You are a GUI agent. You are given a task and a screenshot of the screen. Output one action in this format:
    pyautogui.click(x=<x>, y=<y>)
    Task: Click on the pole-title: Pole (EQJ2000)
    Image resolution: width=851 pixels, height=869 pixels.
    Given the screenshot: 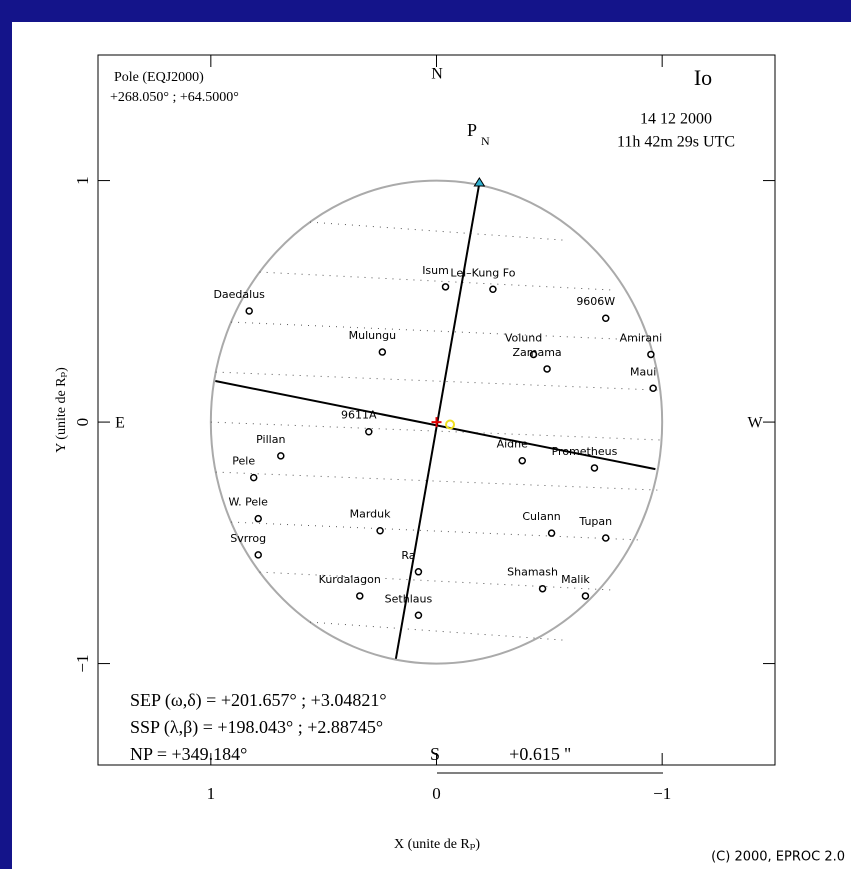 What is the action you would take?
    pyautogui.click(x=159, y=77)
    